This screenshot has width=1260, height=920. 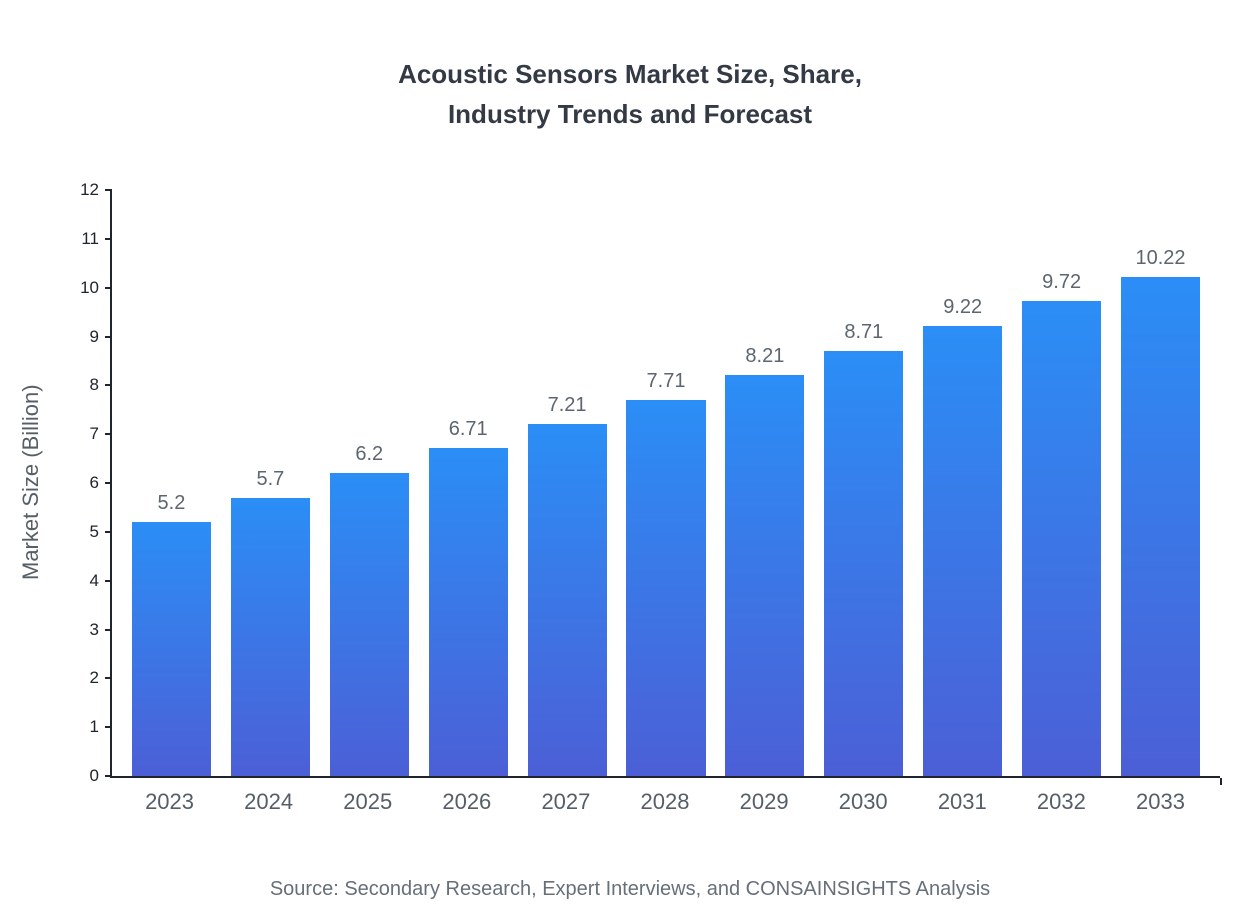 I want to click on bar-rect-2026, so click(x=468, y=612).